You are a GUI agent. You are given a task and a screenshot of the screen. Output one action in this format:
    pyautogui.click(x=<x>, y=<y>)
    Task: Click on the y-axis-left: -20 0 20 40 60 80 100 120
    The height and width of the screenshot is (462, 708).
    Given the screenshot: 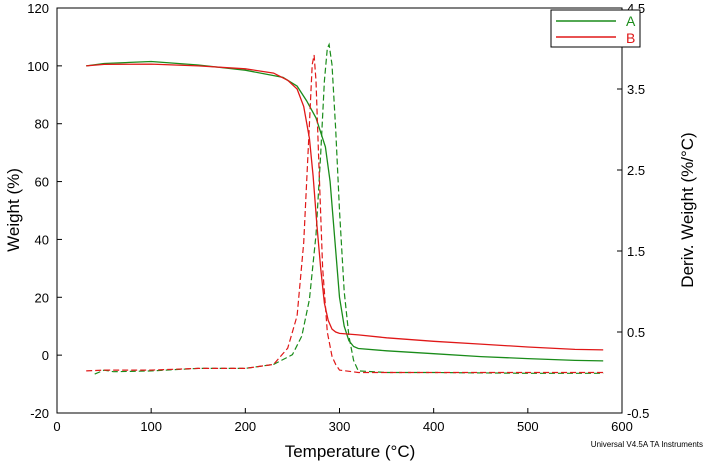 What is the action you would take?
    pyautogui.click(x=44, y=211)
    